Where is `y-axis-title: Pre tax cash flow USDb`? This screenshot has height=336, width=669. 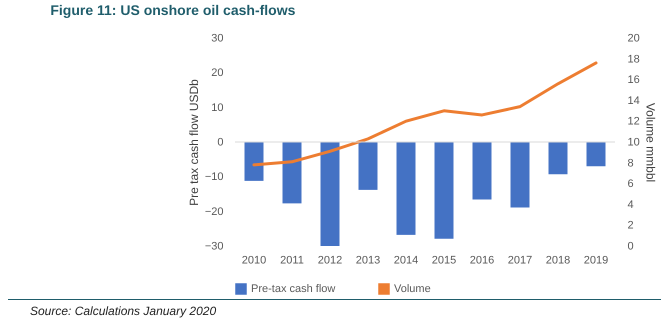
y-axis-title: Pre tax cash flow USDb is located at coordinates (193, 142).